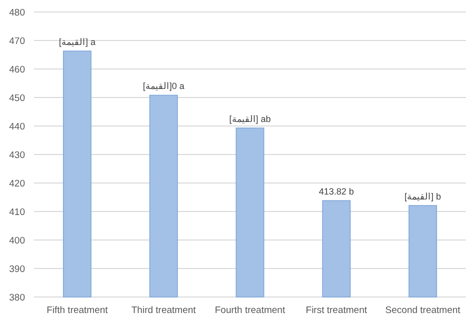 The width and height of the screenshot is (474, 323). What do you see at coordinates (17, 98) in the screenshot?
I see `y-tick-label: 450` at bounding box center [17, 98].